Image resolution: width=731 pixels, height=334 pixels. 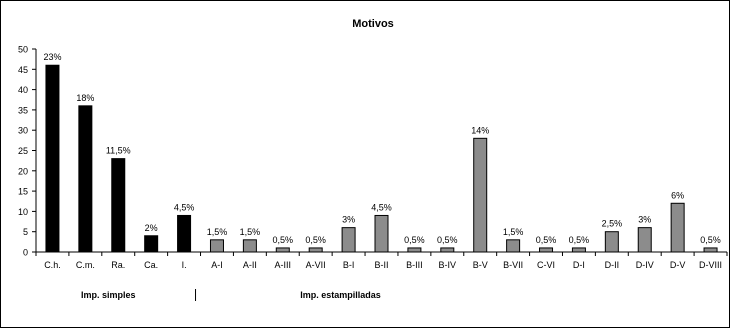 I want to click on group-label: Imp. simples, so click(x=108, y=295).